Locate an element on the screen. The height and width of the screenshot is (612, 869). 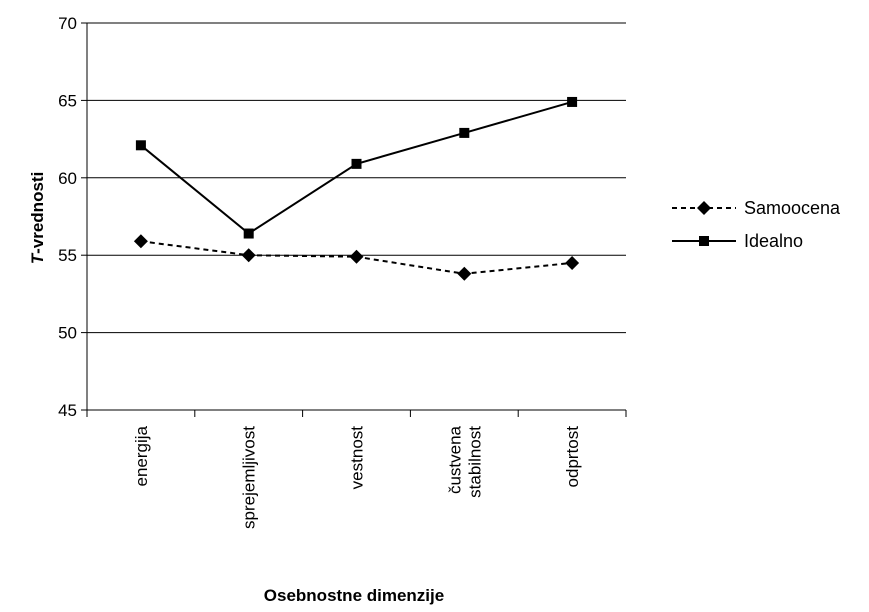
y-tick-label: 60 is located at coordinates (67, 178).